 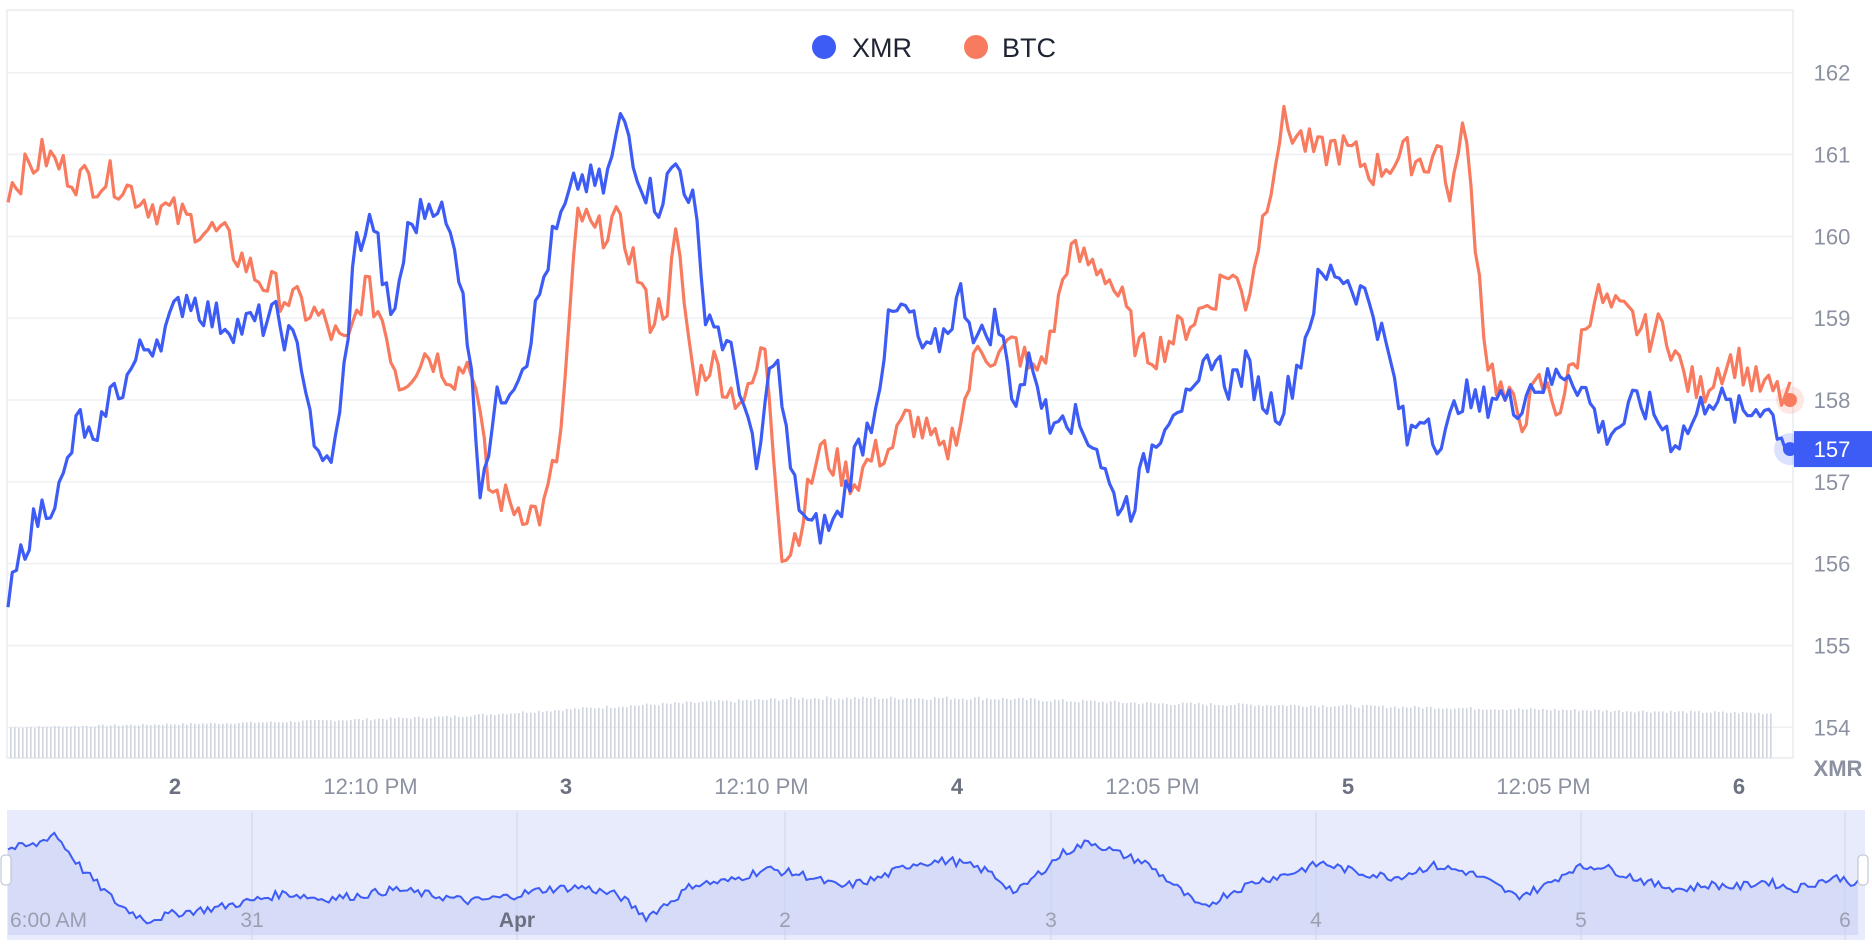 I want to click on navigator-tick-label: 6, so click(x=1845, y=920).